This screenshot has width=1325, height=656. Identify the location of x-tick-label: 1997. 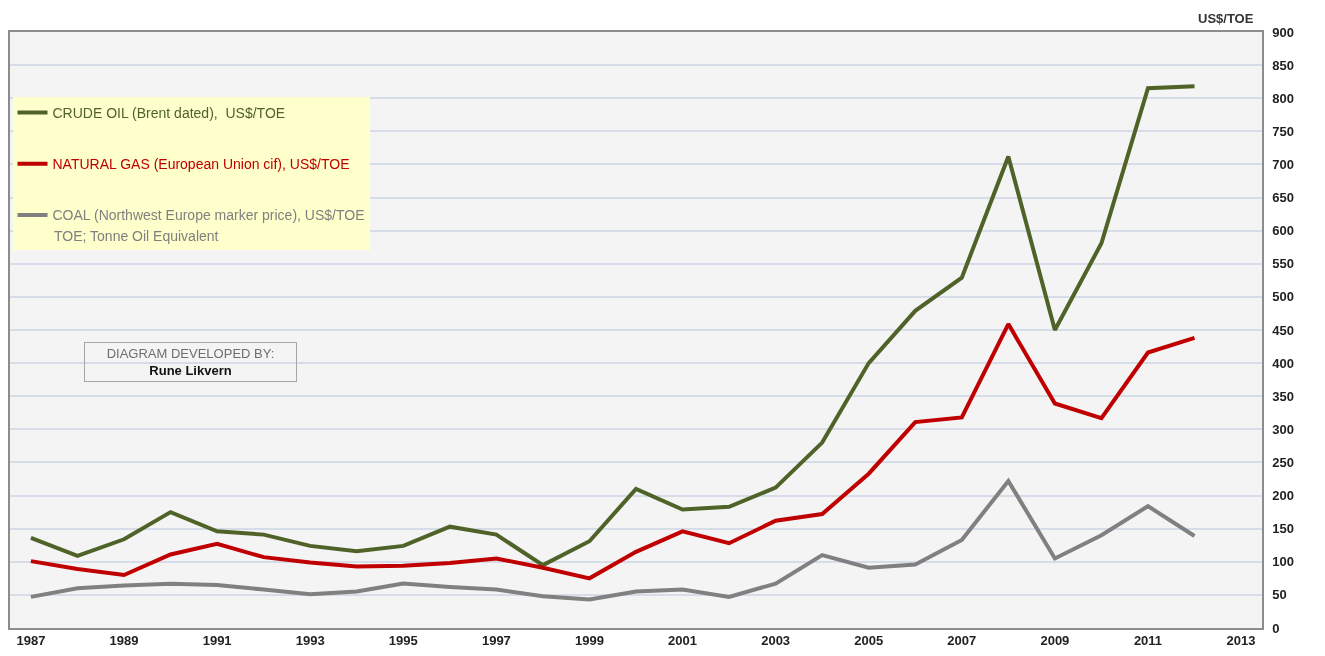
(496, 641).